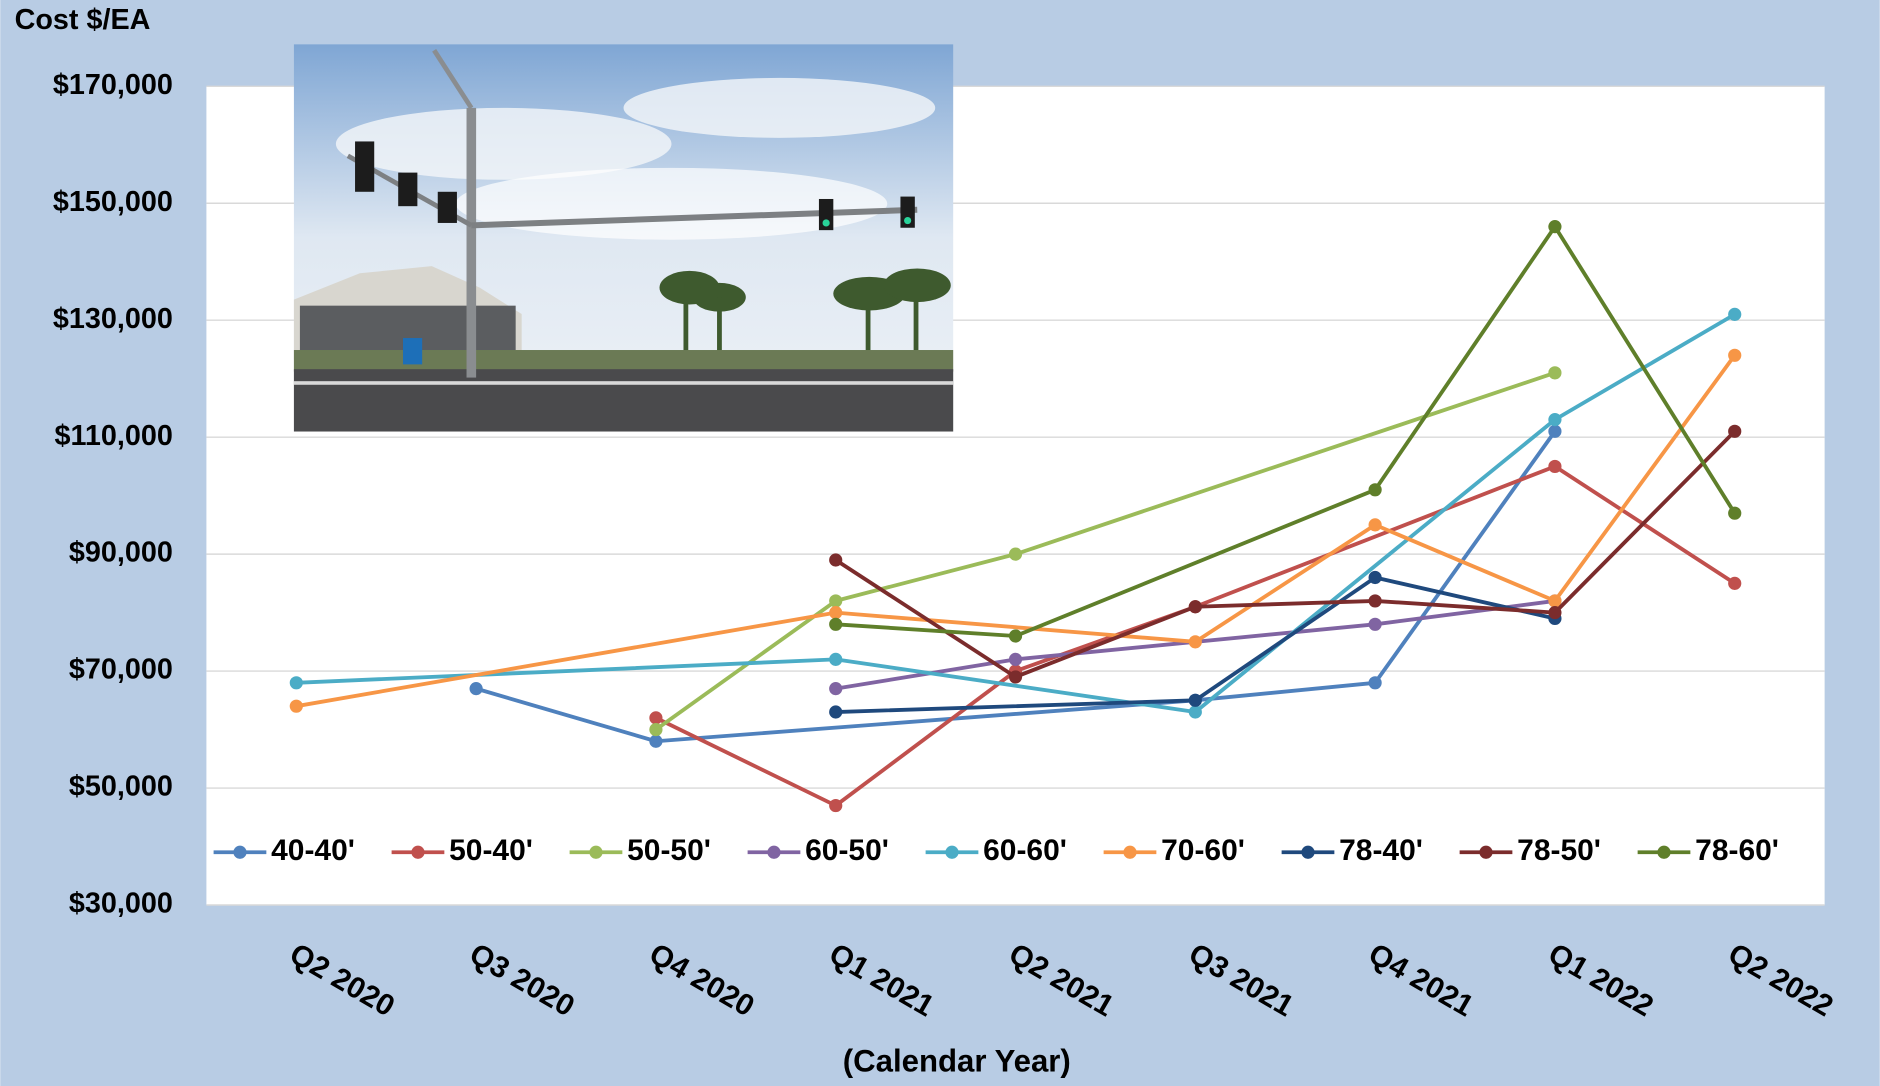 The width and height of the screenshot is (1880, 1086). I want to click on y-tick-label: $70,000, so click(121, 670).